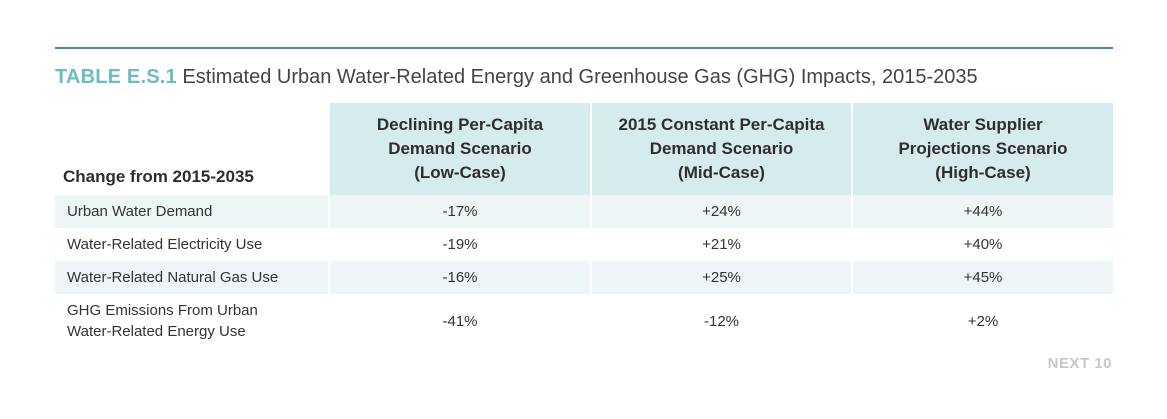 The width and height of the screenshot is (1167, 419). What do you see at coordinates (1079, 363) in the screenshot?
I see `source-credit: NEXT 10` at bounding box center [1079, 363].